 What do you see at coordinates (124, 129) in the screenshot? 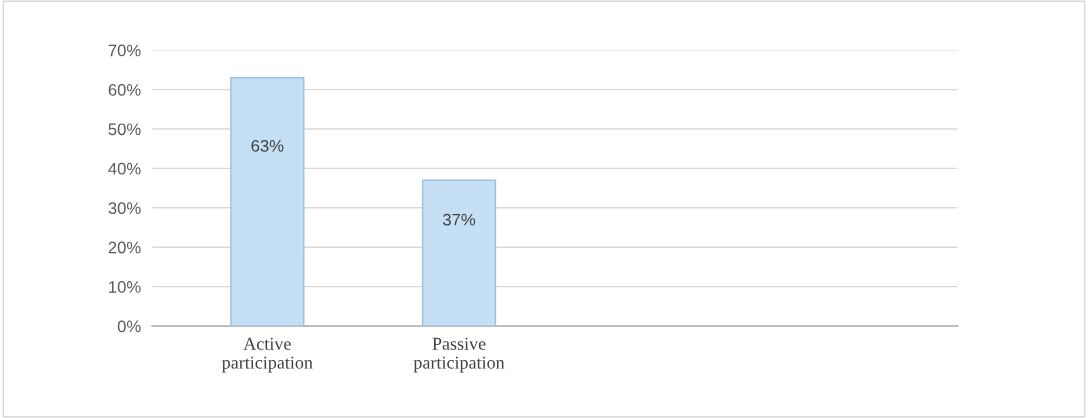
I see `y-tick-label: 50%` at bounding box center [124, 129].